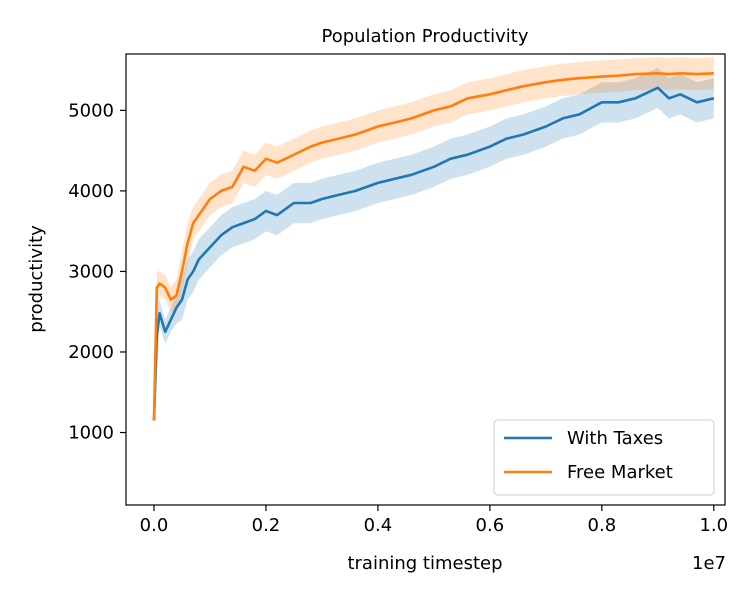  What do you see at coordinates (91, 271) in the screenshot?
I see `y-tick-label: 3000` at bounding box center [91, 271].